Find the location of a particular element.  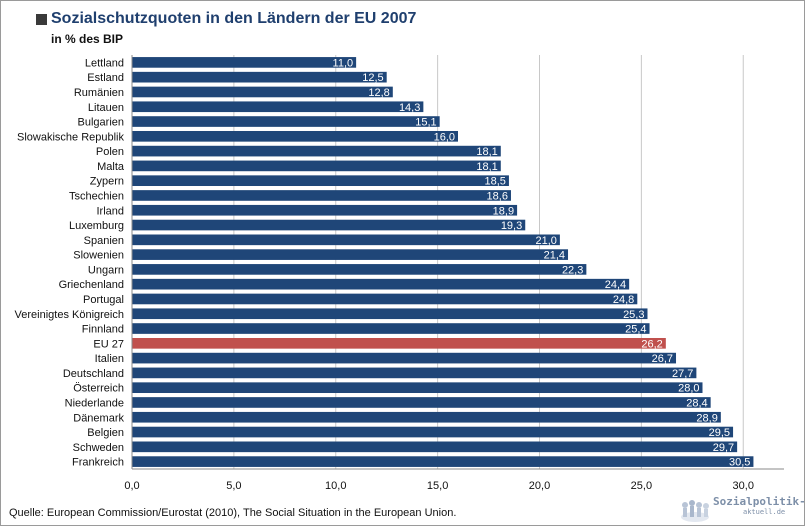

x-tick-label: 20,0 is located at coordinates (539, 486).